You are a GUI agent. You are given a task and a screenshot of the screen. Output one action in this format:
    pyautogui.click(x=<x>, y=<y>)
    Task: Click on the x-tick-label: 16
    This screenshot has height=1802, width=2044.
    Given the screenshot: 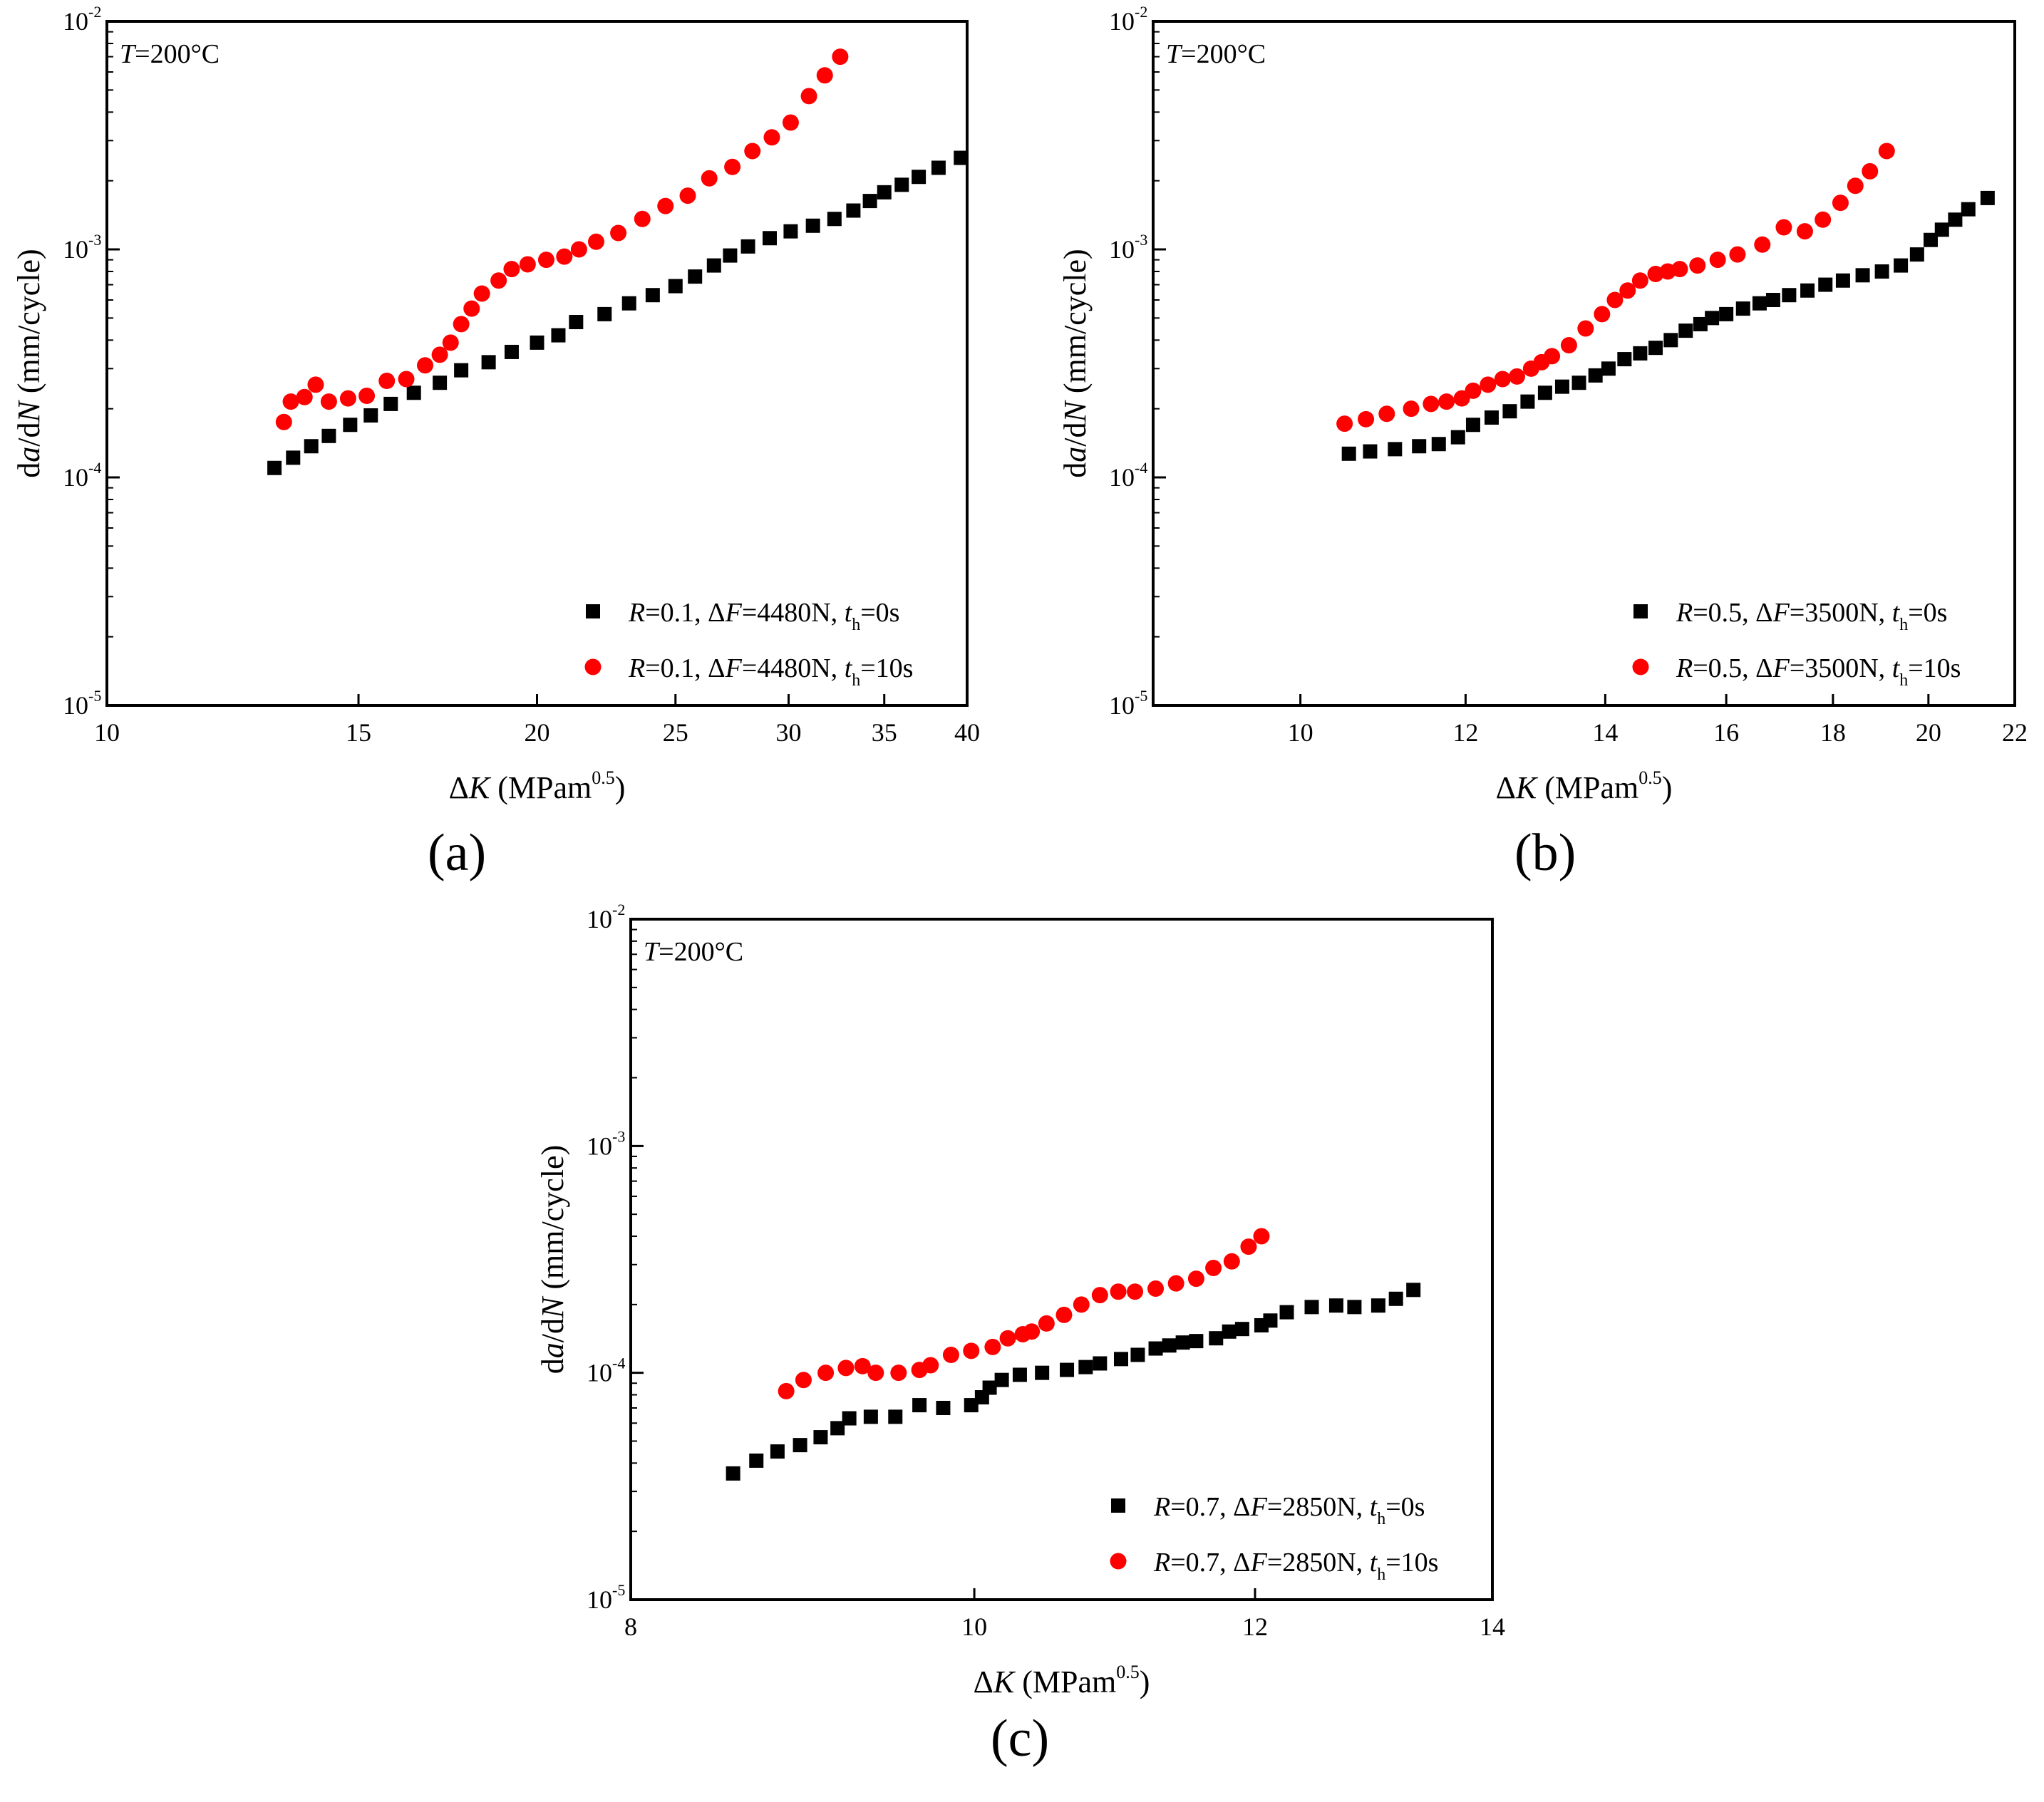 What is the action you would take?
    pyautogui.click(x=1726, y=733)
    